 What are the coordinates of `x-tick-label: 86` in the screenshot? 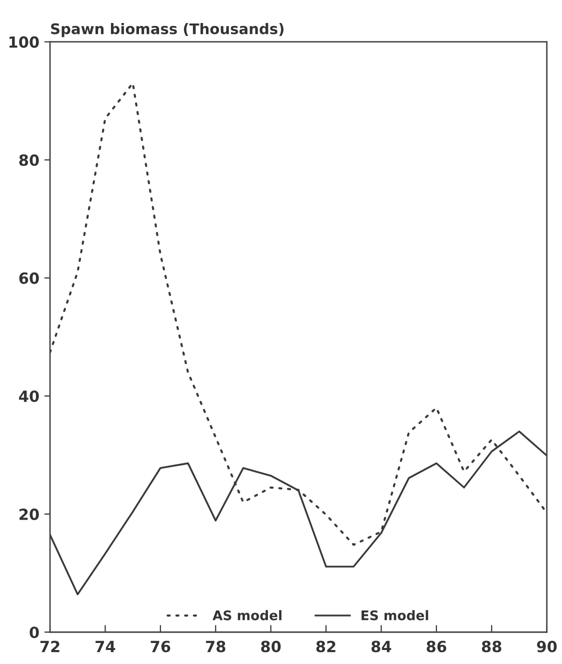 It's located at (436, 646).